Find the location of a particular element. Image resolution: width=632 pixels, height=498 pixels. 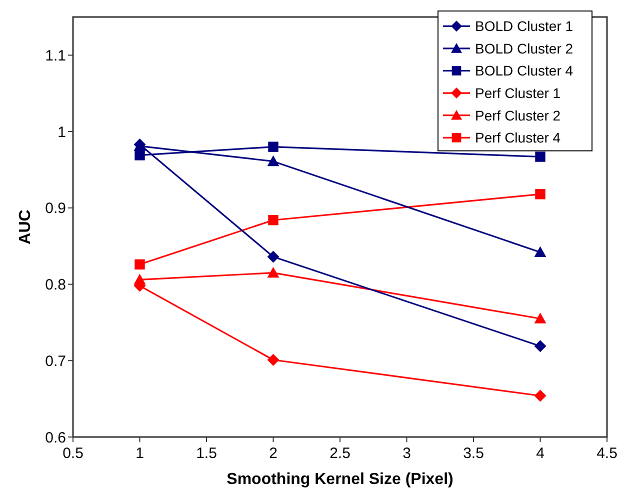

x-tick-label: 0.5 is located at coordinates (73, 453).